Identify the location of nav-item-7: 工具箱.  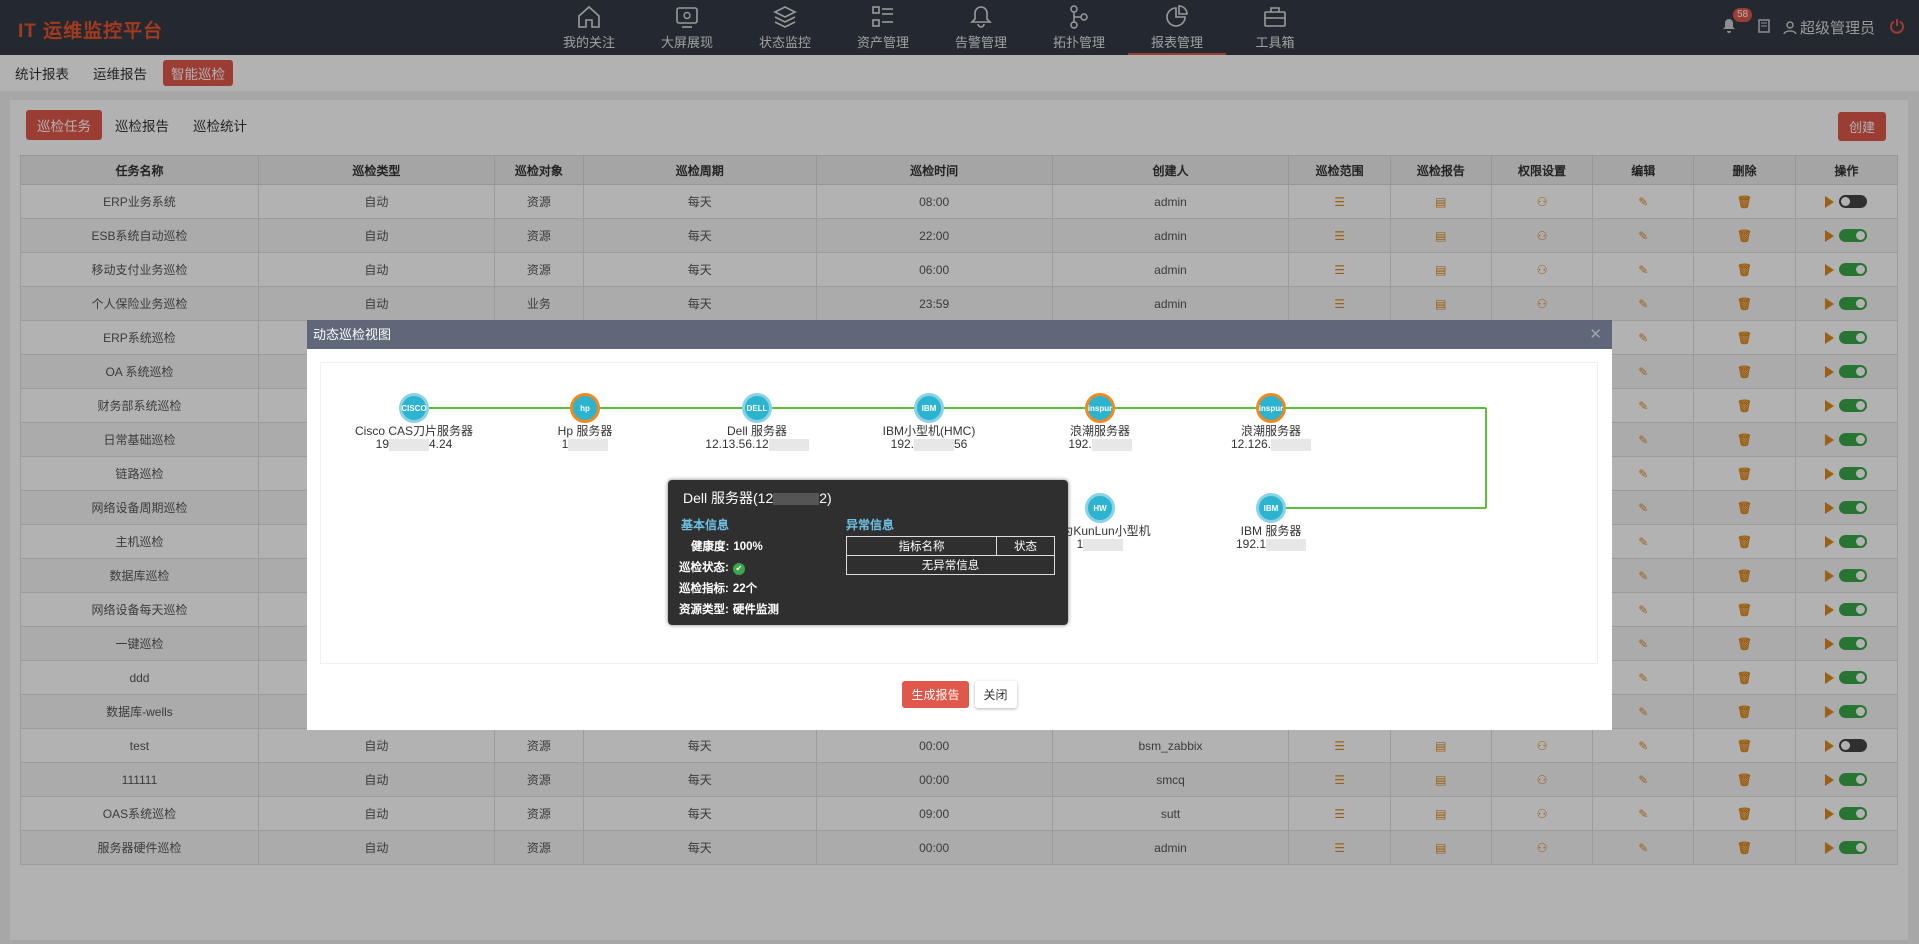
(1275, 27).